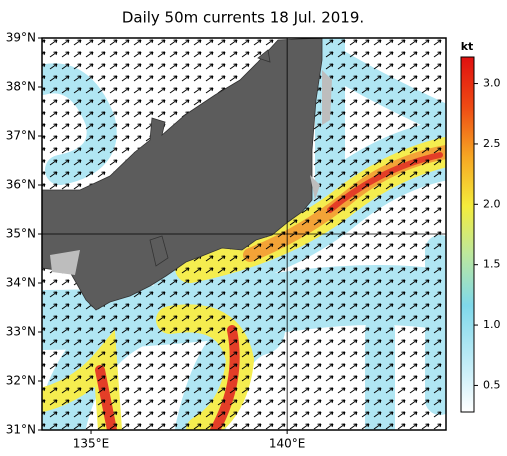  Describe the element at coordinates (21, 136) in the screenshot. I see `lat-label: 37°N` at that location.